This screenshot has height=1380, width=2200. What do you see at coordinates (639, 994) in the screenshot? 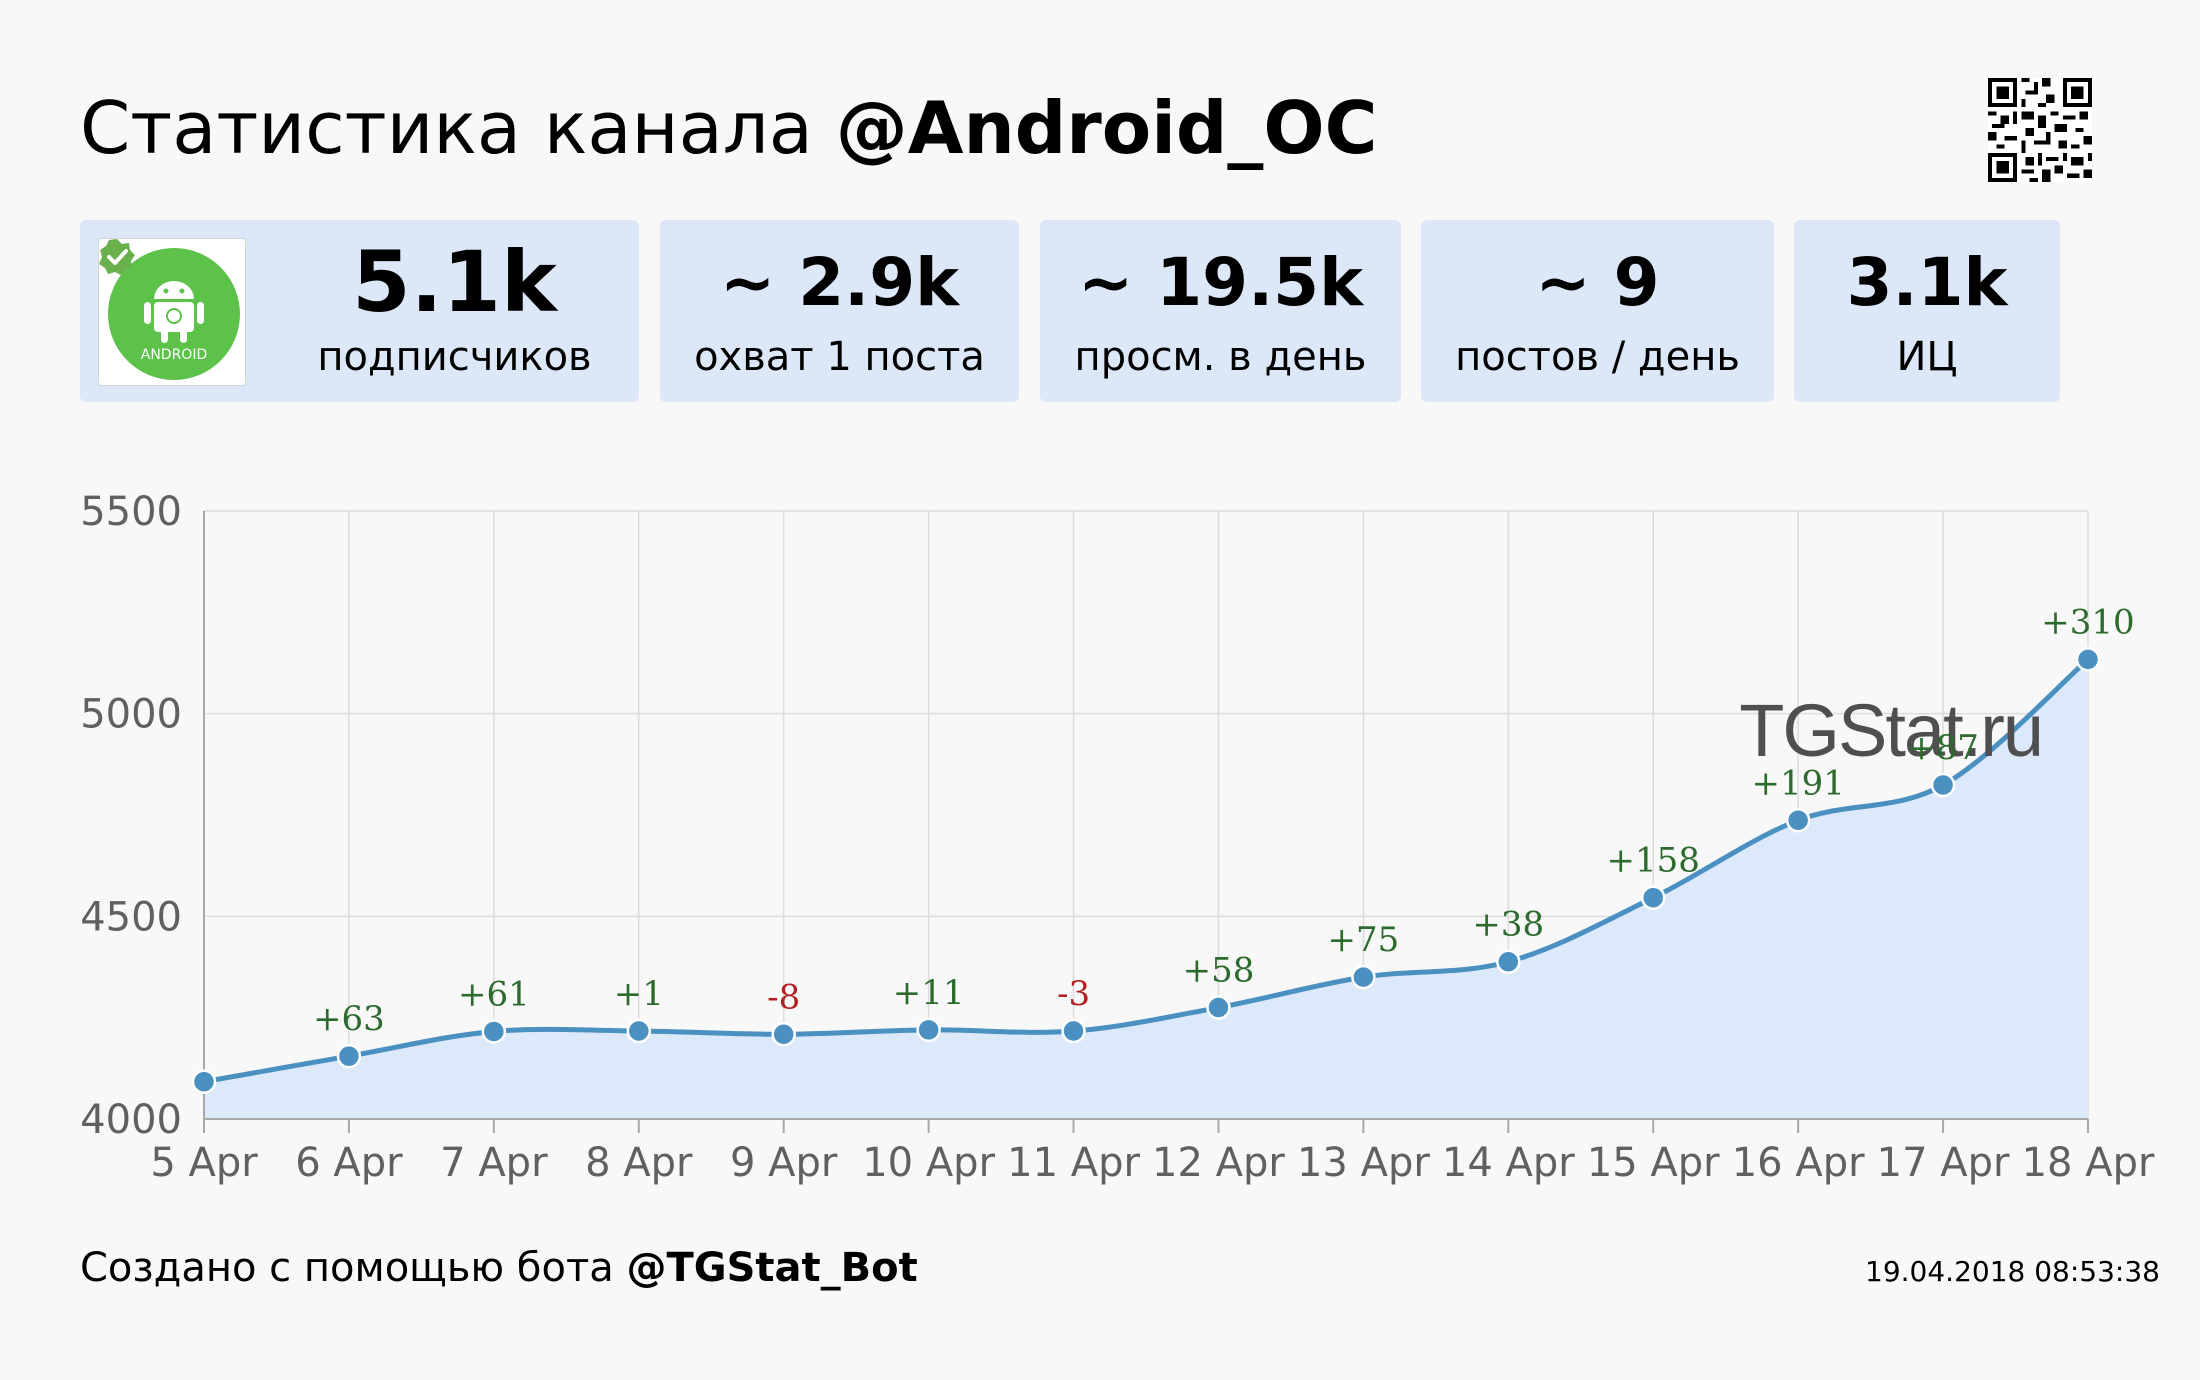
I see `delta-label: +1` at bounding box center [639, 994].